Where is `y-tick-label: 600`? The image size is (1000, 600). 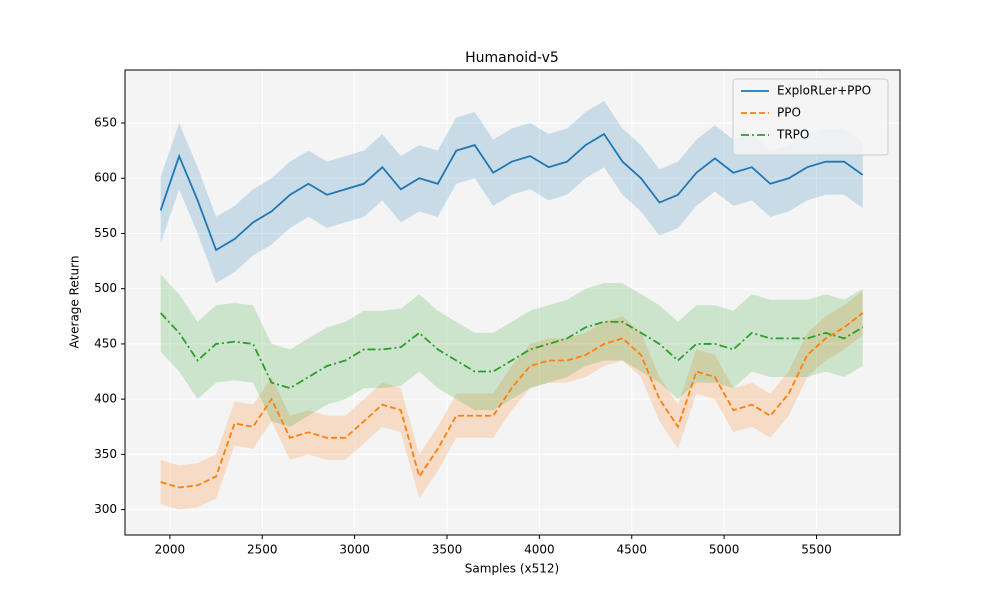 y-tick-label: 600 is located at coordinates (105, 178).